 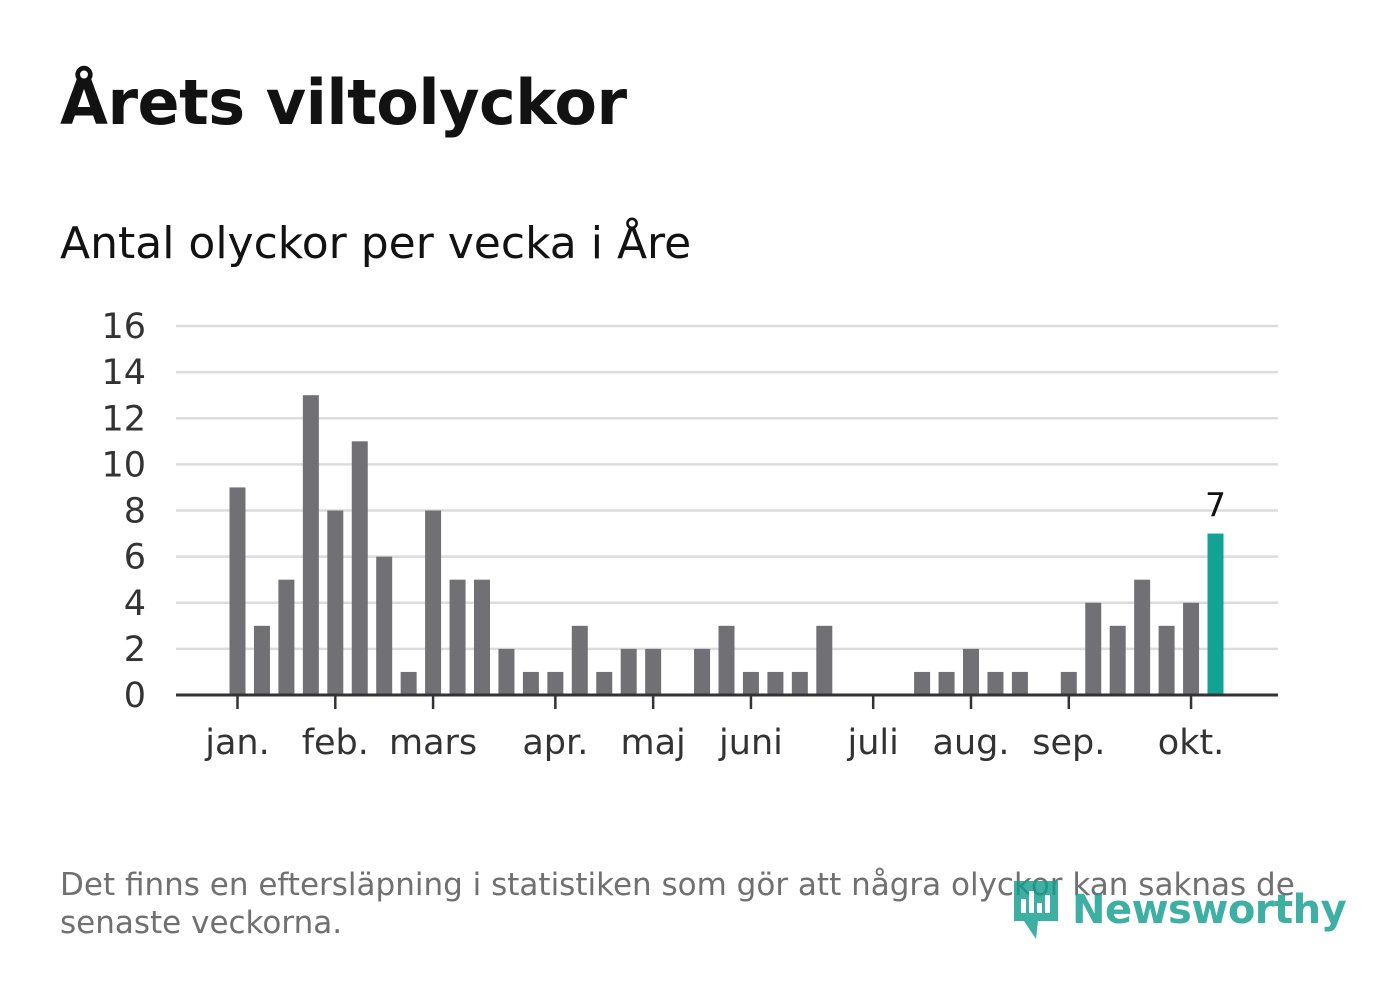 What do you see at coordinates (1215, 614) in the screenshot?
I see `highlight-bar` at bounding box center [1215, 614].